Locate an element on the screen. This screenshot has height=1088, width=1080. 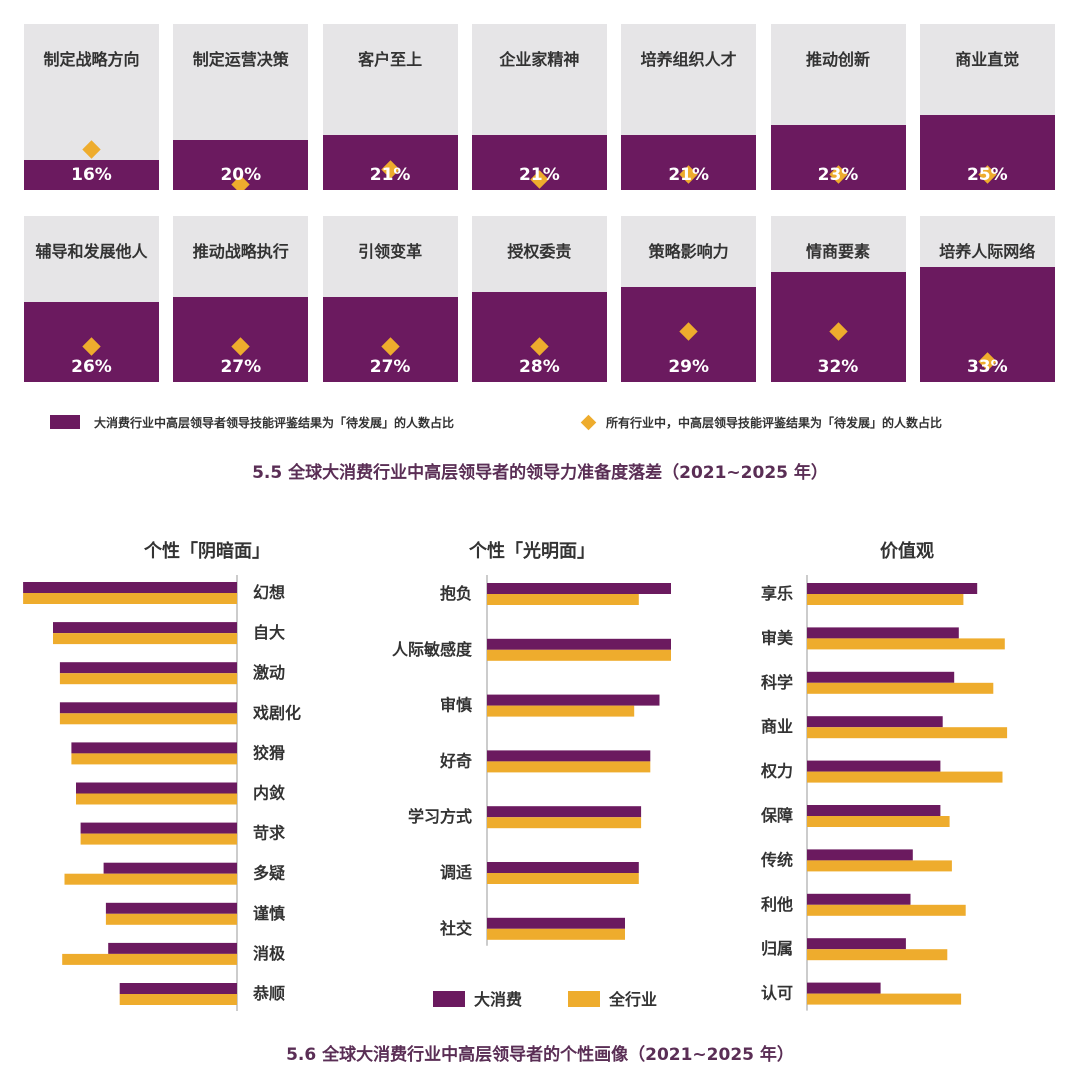
leadership-tile: 策略影响力 29% is located at coordinates (689, 299).